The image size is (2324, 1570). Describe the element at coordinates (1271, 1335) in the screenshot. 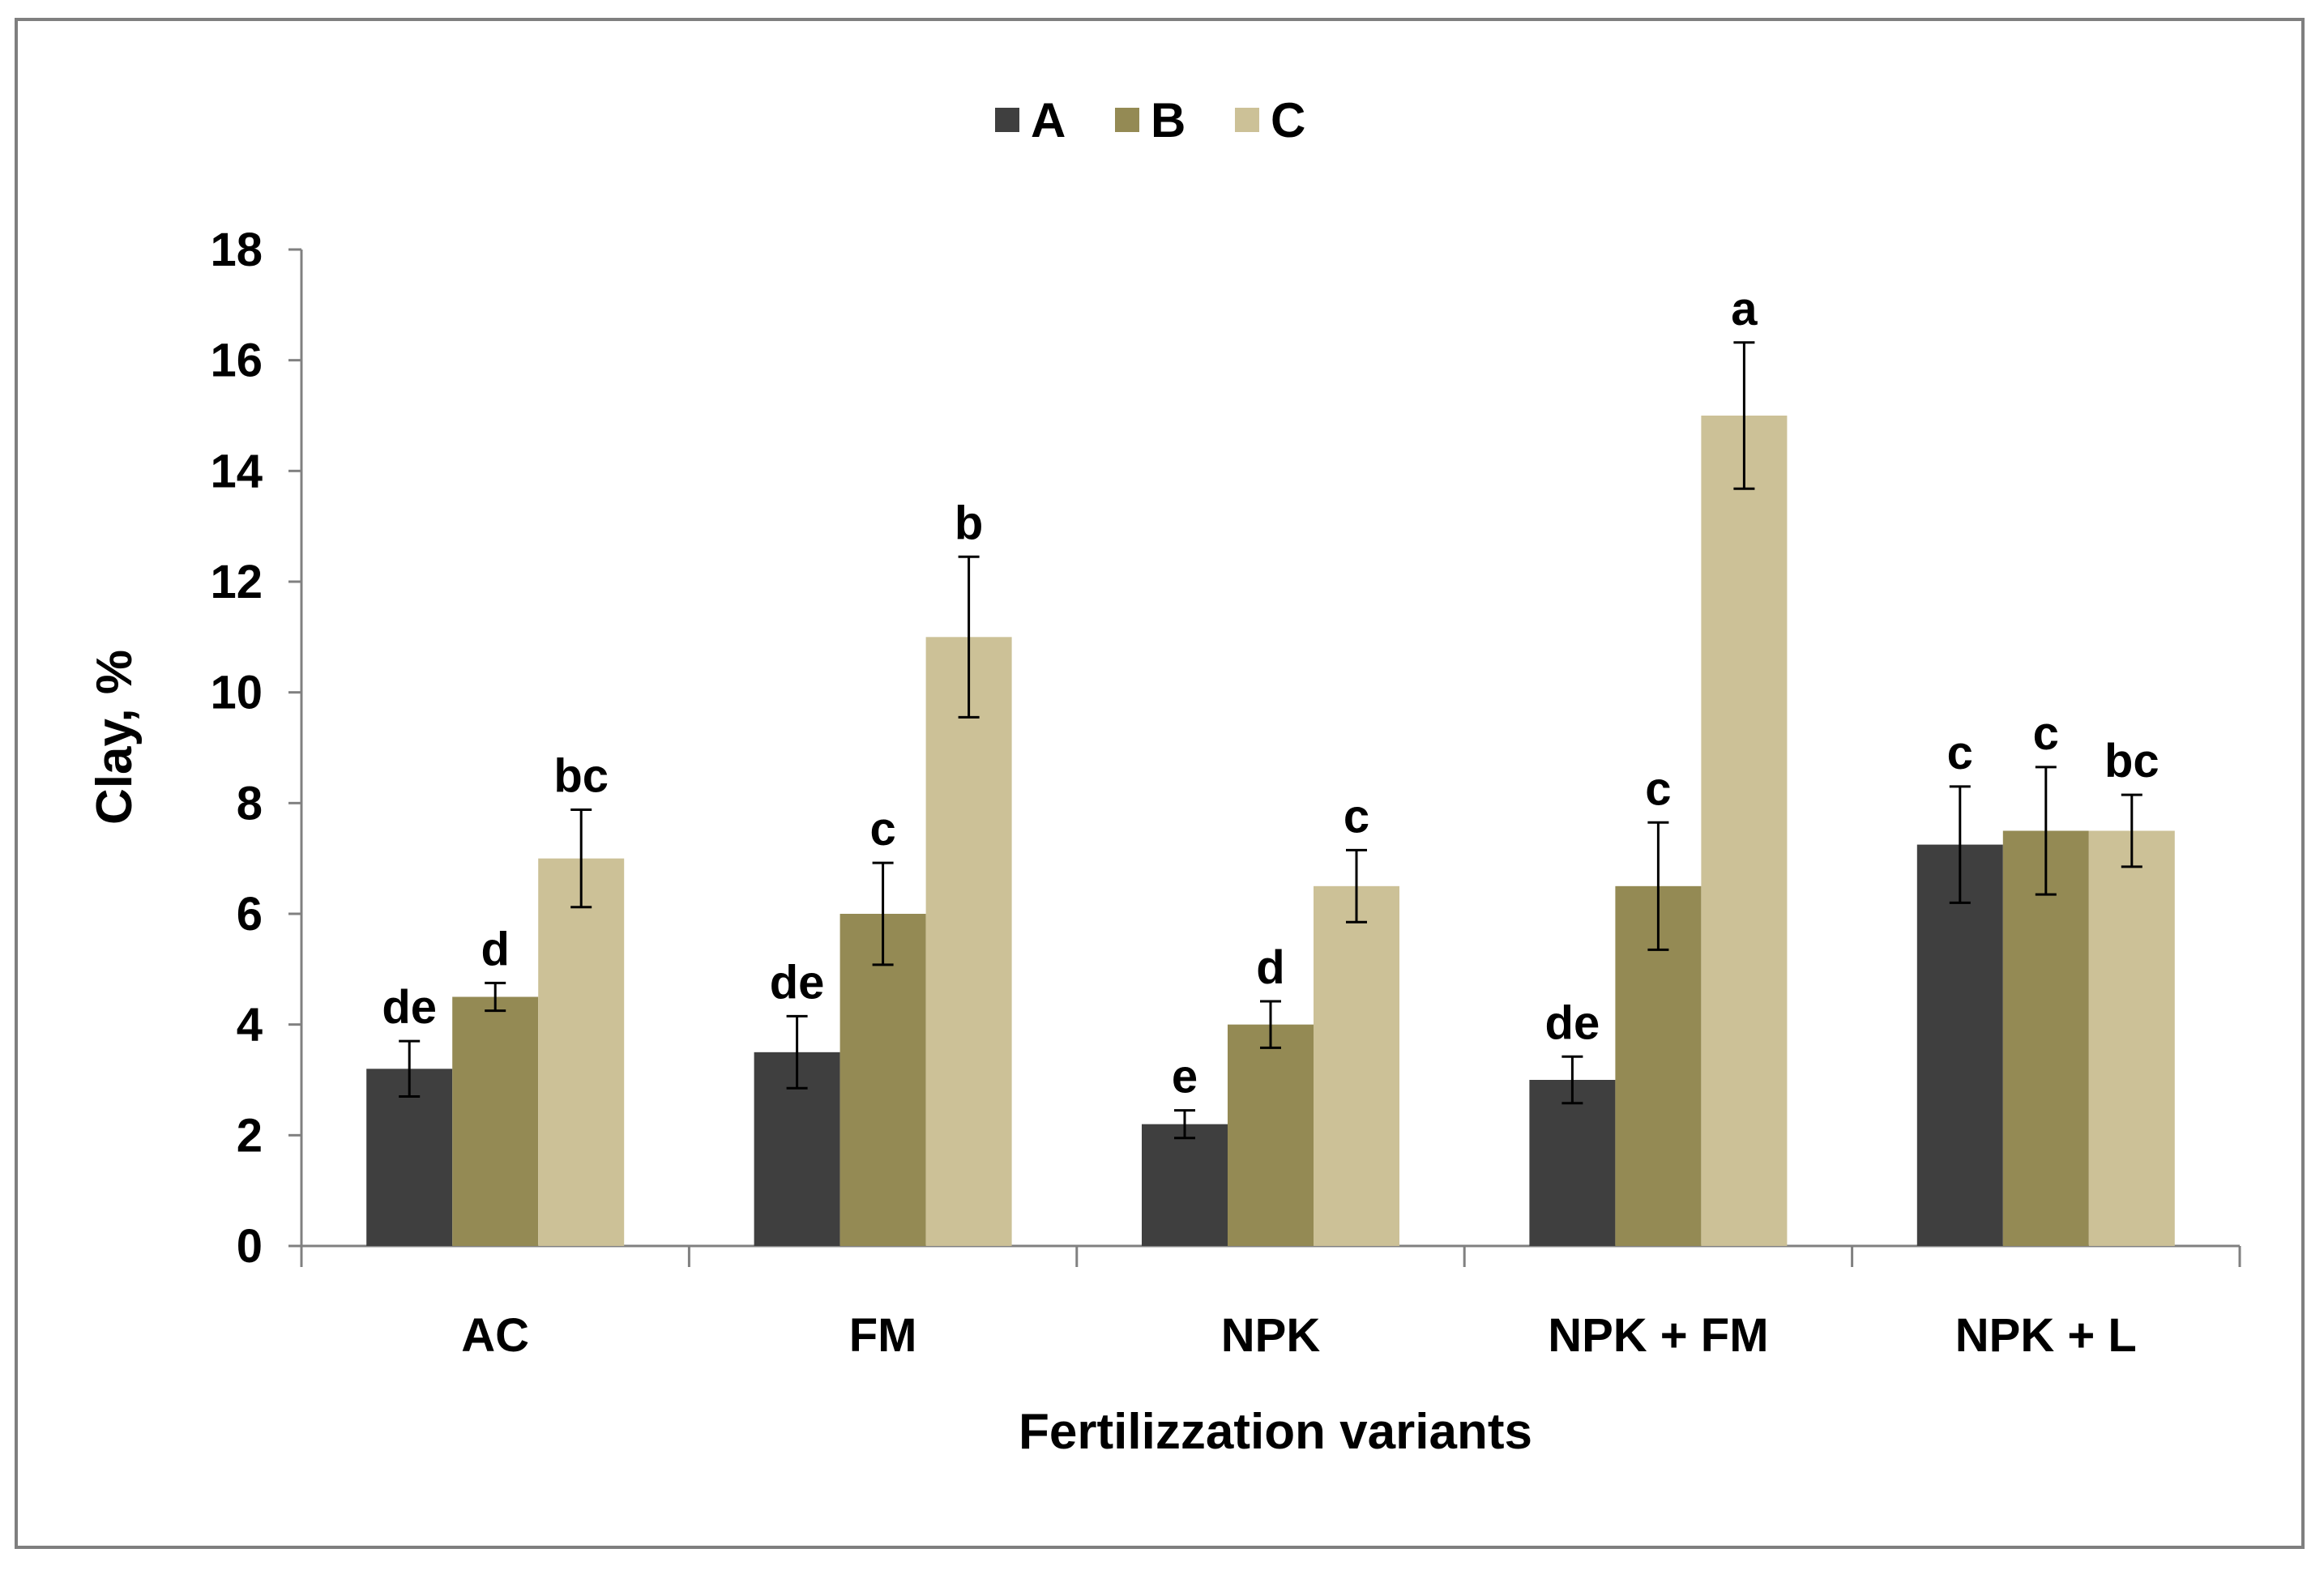

I see `x-tick-label: NPK` at that location.